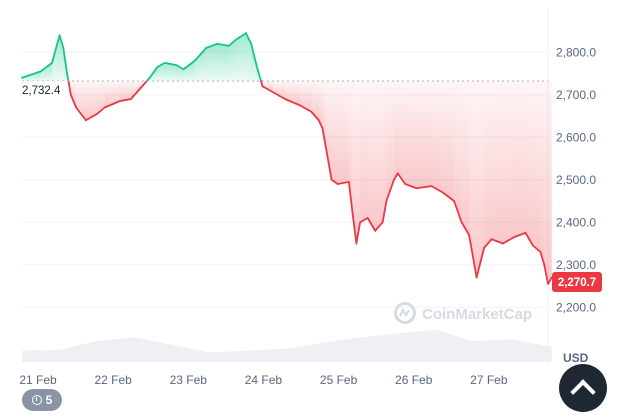 The height and width of the screenshot is (418, 624). I want to click on watermark-text: CoinMarketCap, so click(477, 314).